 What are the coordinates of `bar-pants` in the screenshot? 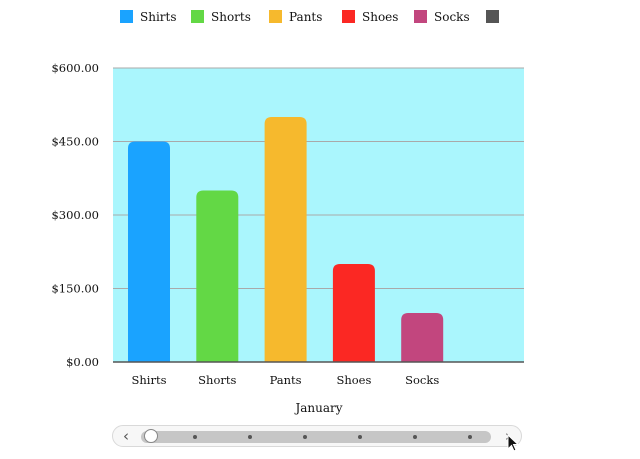 It's located at (285, 239).